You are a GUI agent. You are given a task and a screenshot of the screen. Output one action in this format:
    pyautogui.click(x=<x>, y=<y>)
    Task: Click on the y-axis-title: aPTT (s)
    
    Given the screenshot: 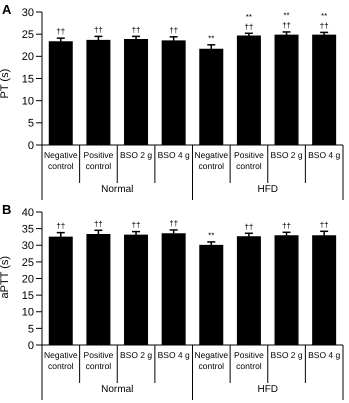 What is the action you would take?
    pyautogui.click(x=5, y=277)
    